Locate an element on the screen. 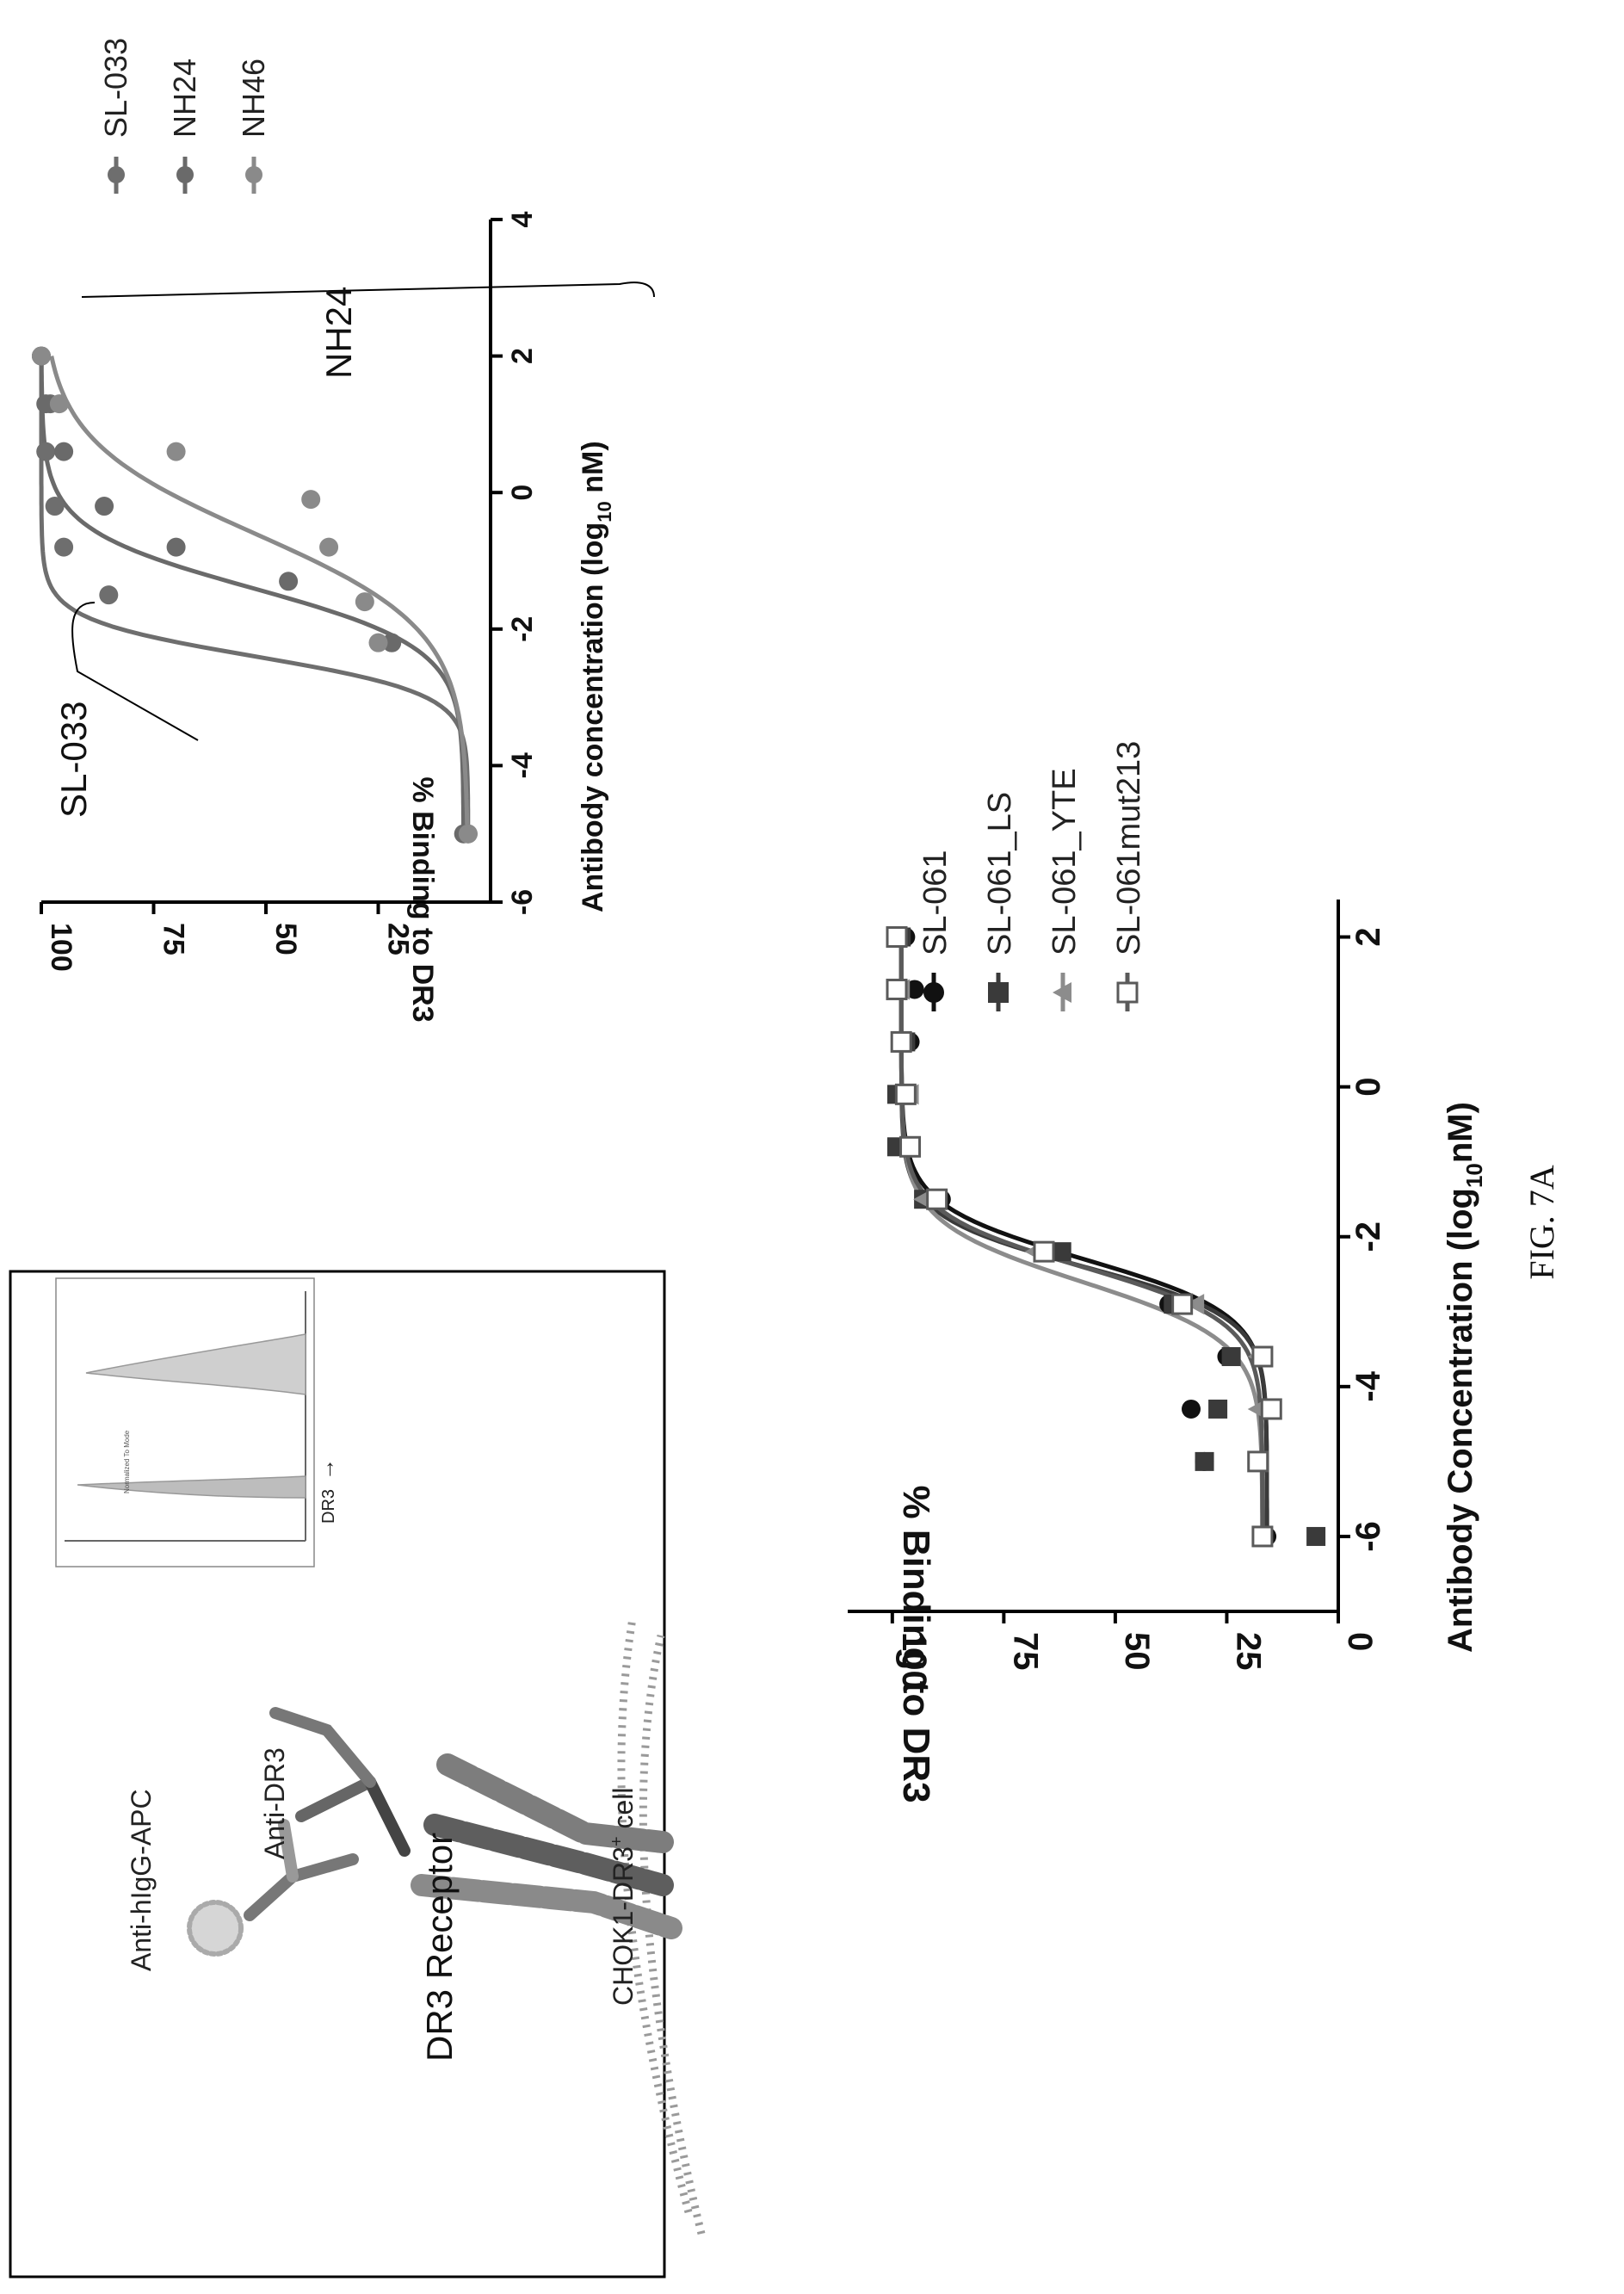 This screenshot has height=2294, width=1624. top-fit-nh46 is located at coordinates (259, 595).